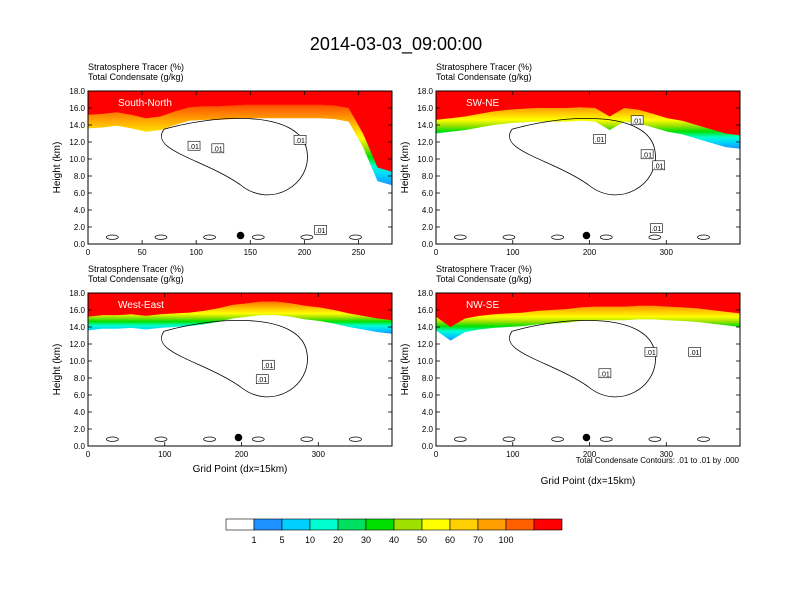 The image size is (792, 612). What do you see at coordinates (197, 252) in the screenshot?
I see `x-tick-label: 100` at bounding box center [197, 252].